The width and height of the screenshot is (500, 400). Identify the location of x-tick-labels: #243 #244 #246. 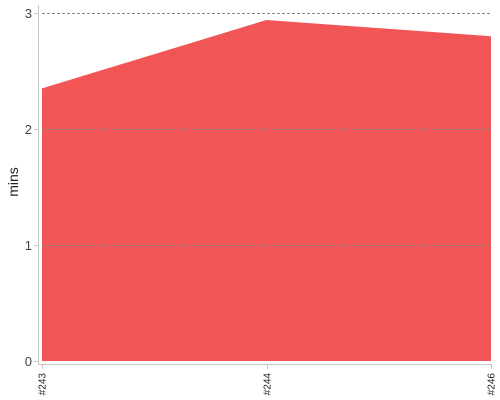
(268, 384).